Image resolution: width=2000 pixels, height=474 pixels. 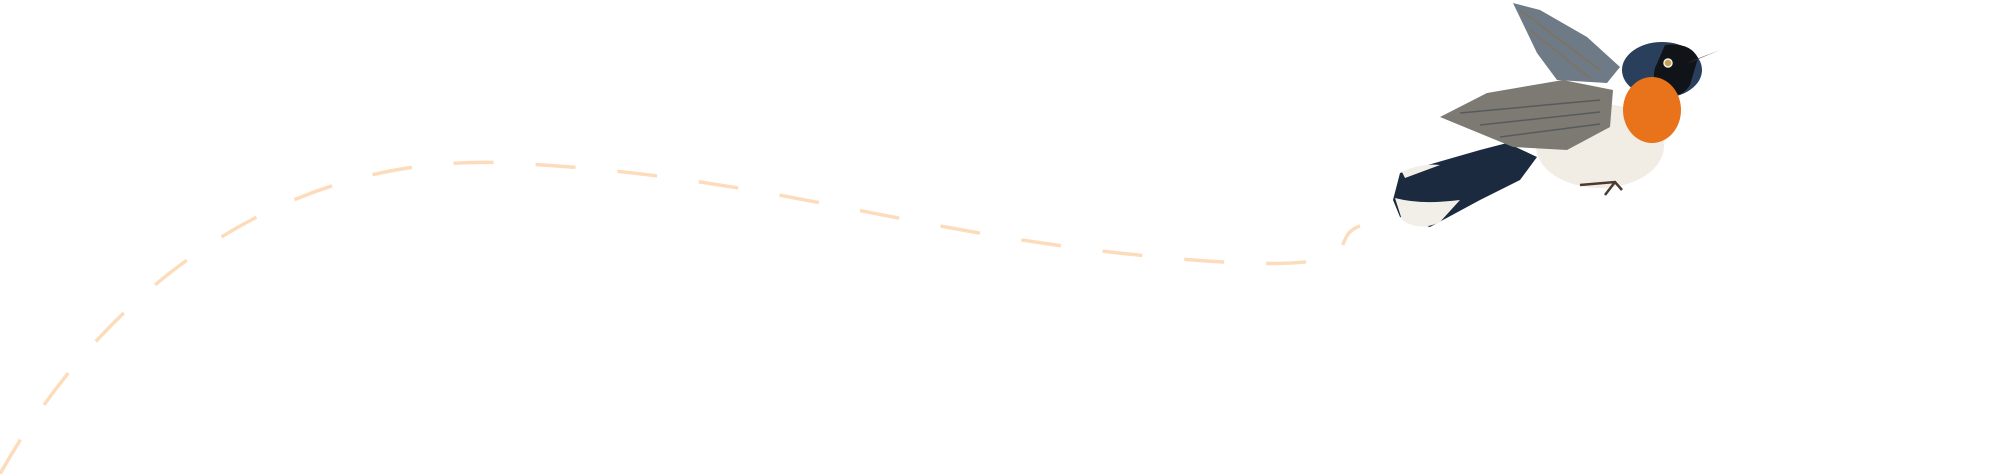 I want to click on bird-leg, so click(x=1601, y=188).